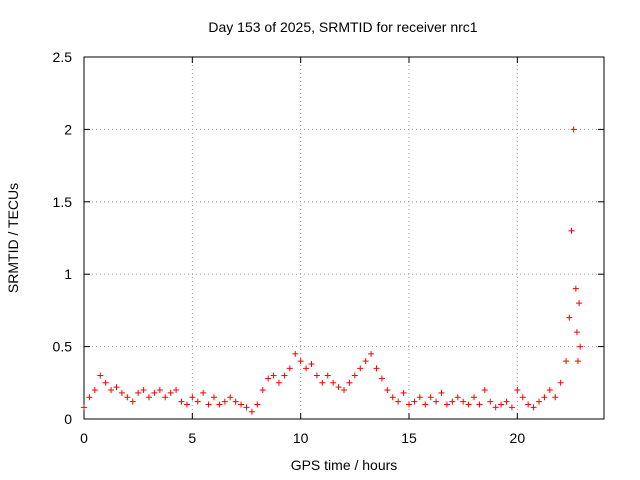  What do you see at coordinates (13, 238) in the screenshot?
I see `y-axis-label: SRMTID / TECUs` at bounding box center [13, 238].